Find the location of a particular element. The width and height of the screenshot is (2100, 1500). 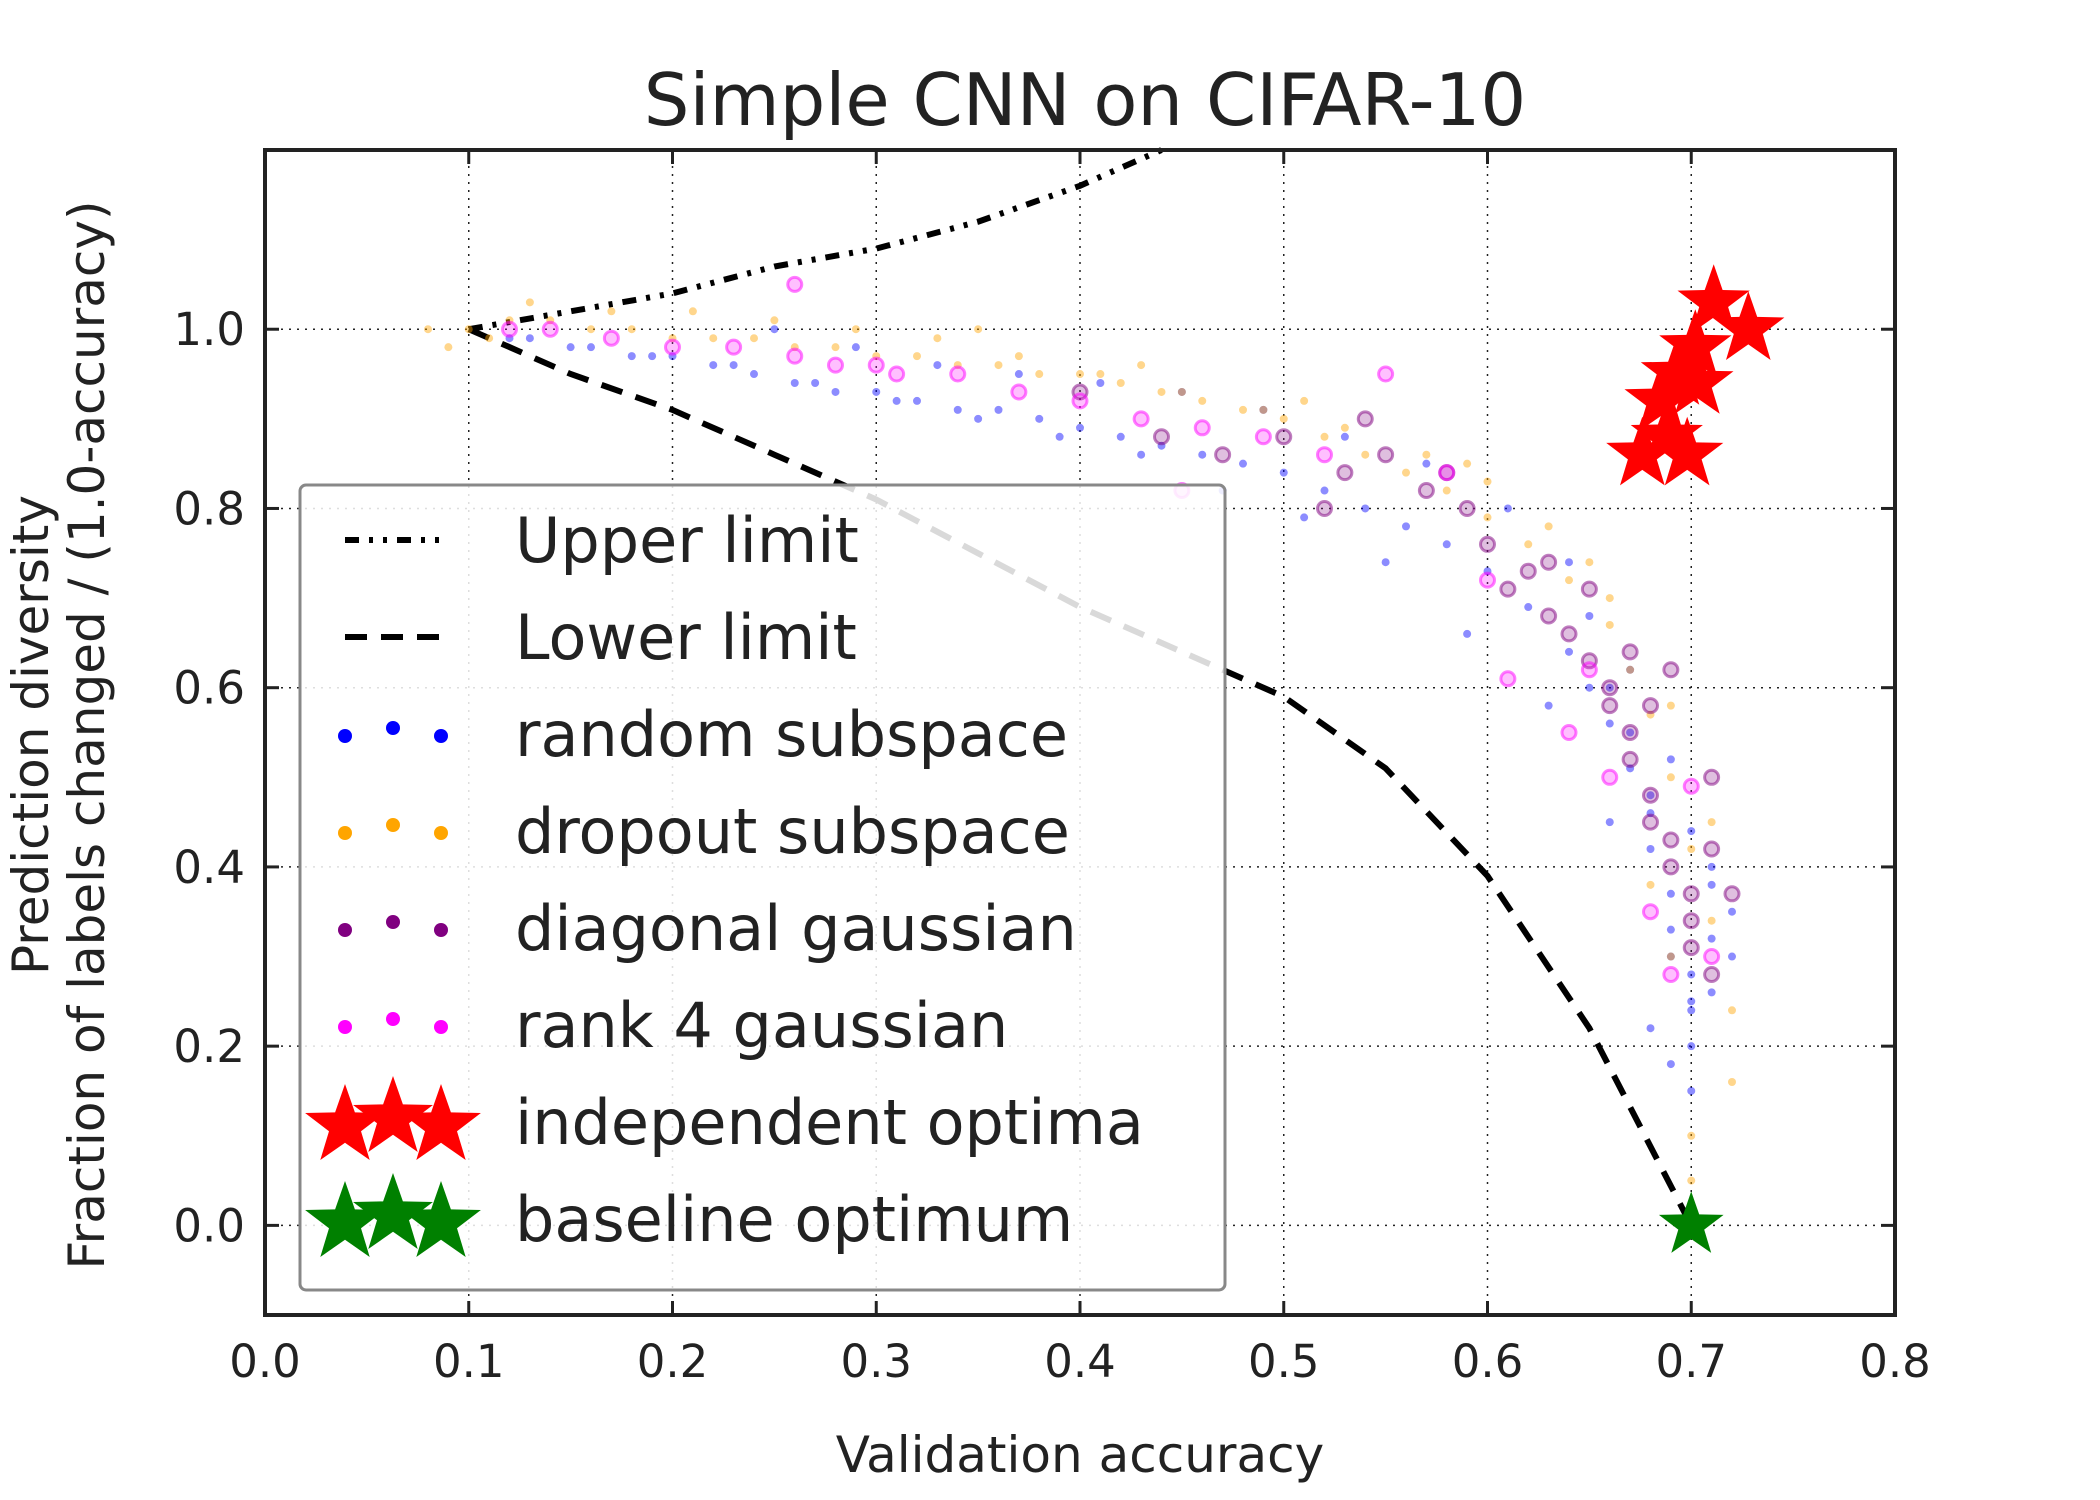

y-axis-label-line-1: Prediction diversity is located at coordinates (31, 735).